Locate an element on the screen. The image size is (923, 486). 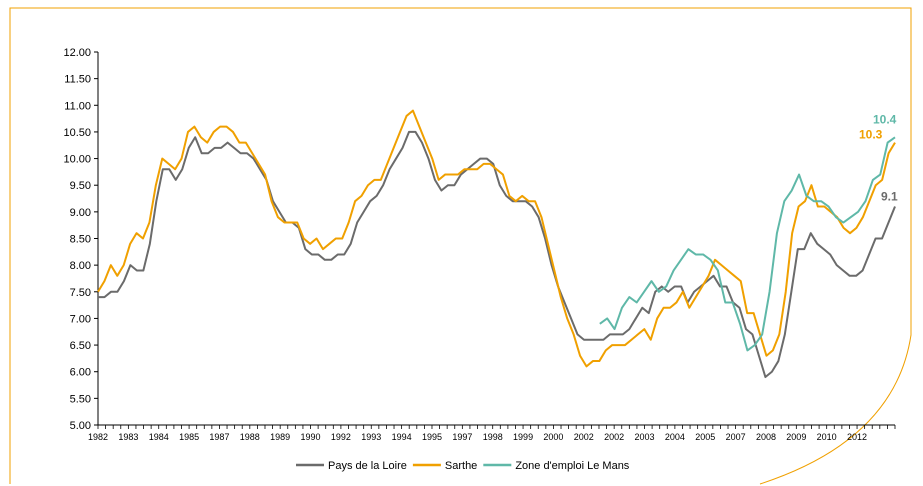
x-tick-label: 1989 is located at coordinates (280, 437).